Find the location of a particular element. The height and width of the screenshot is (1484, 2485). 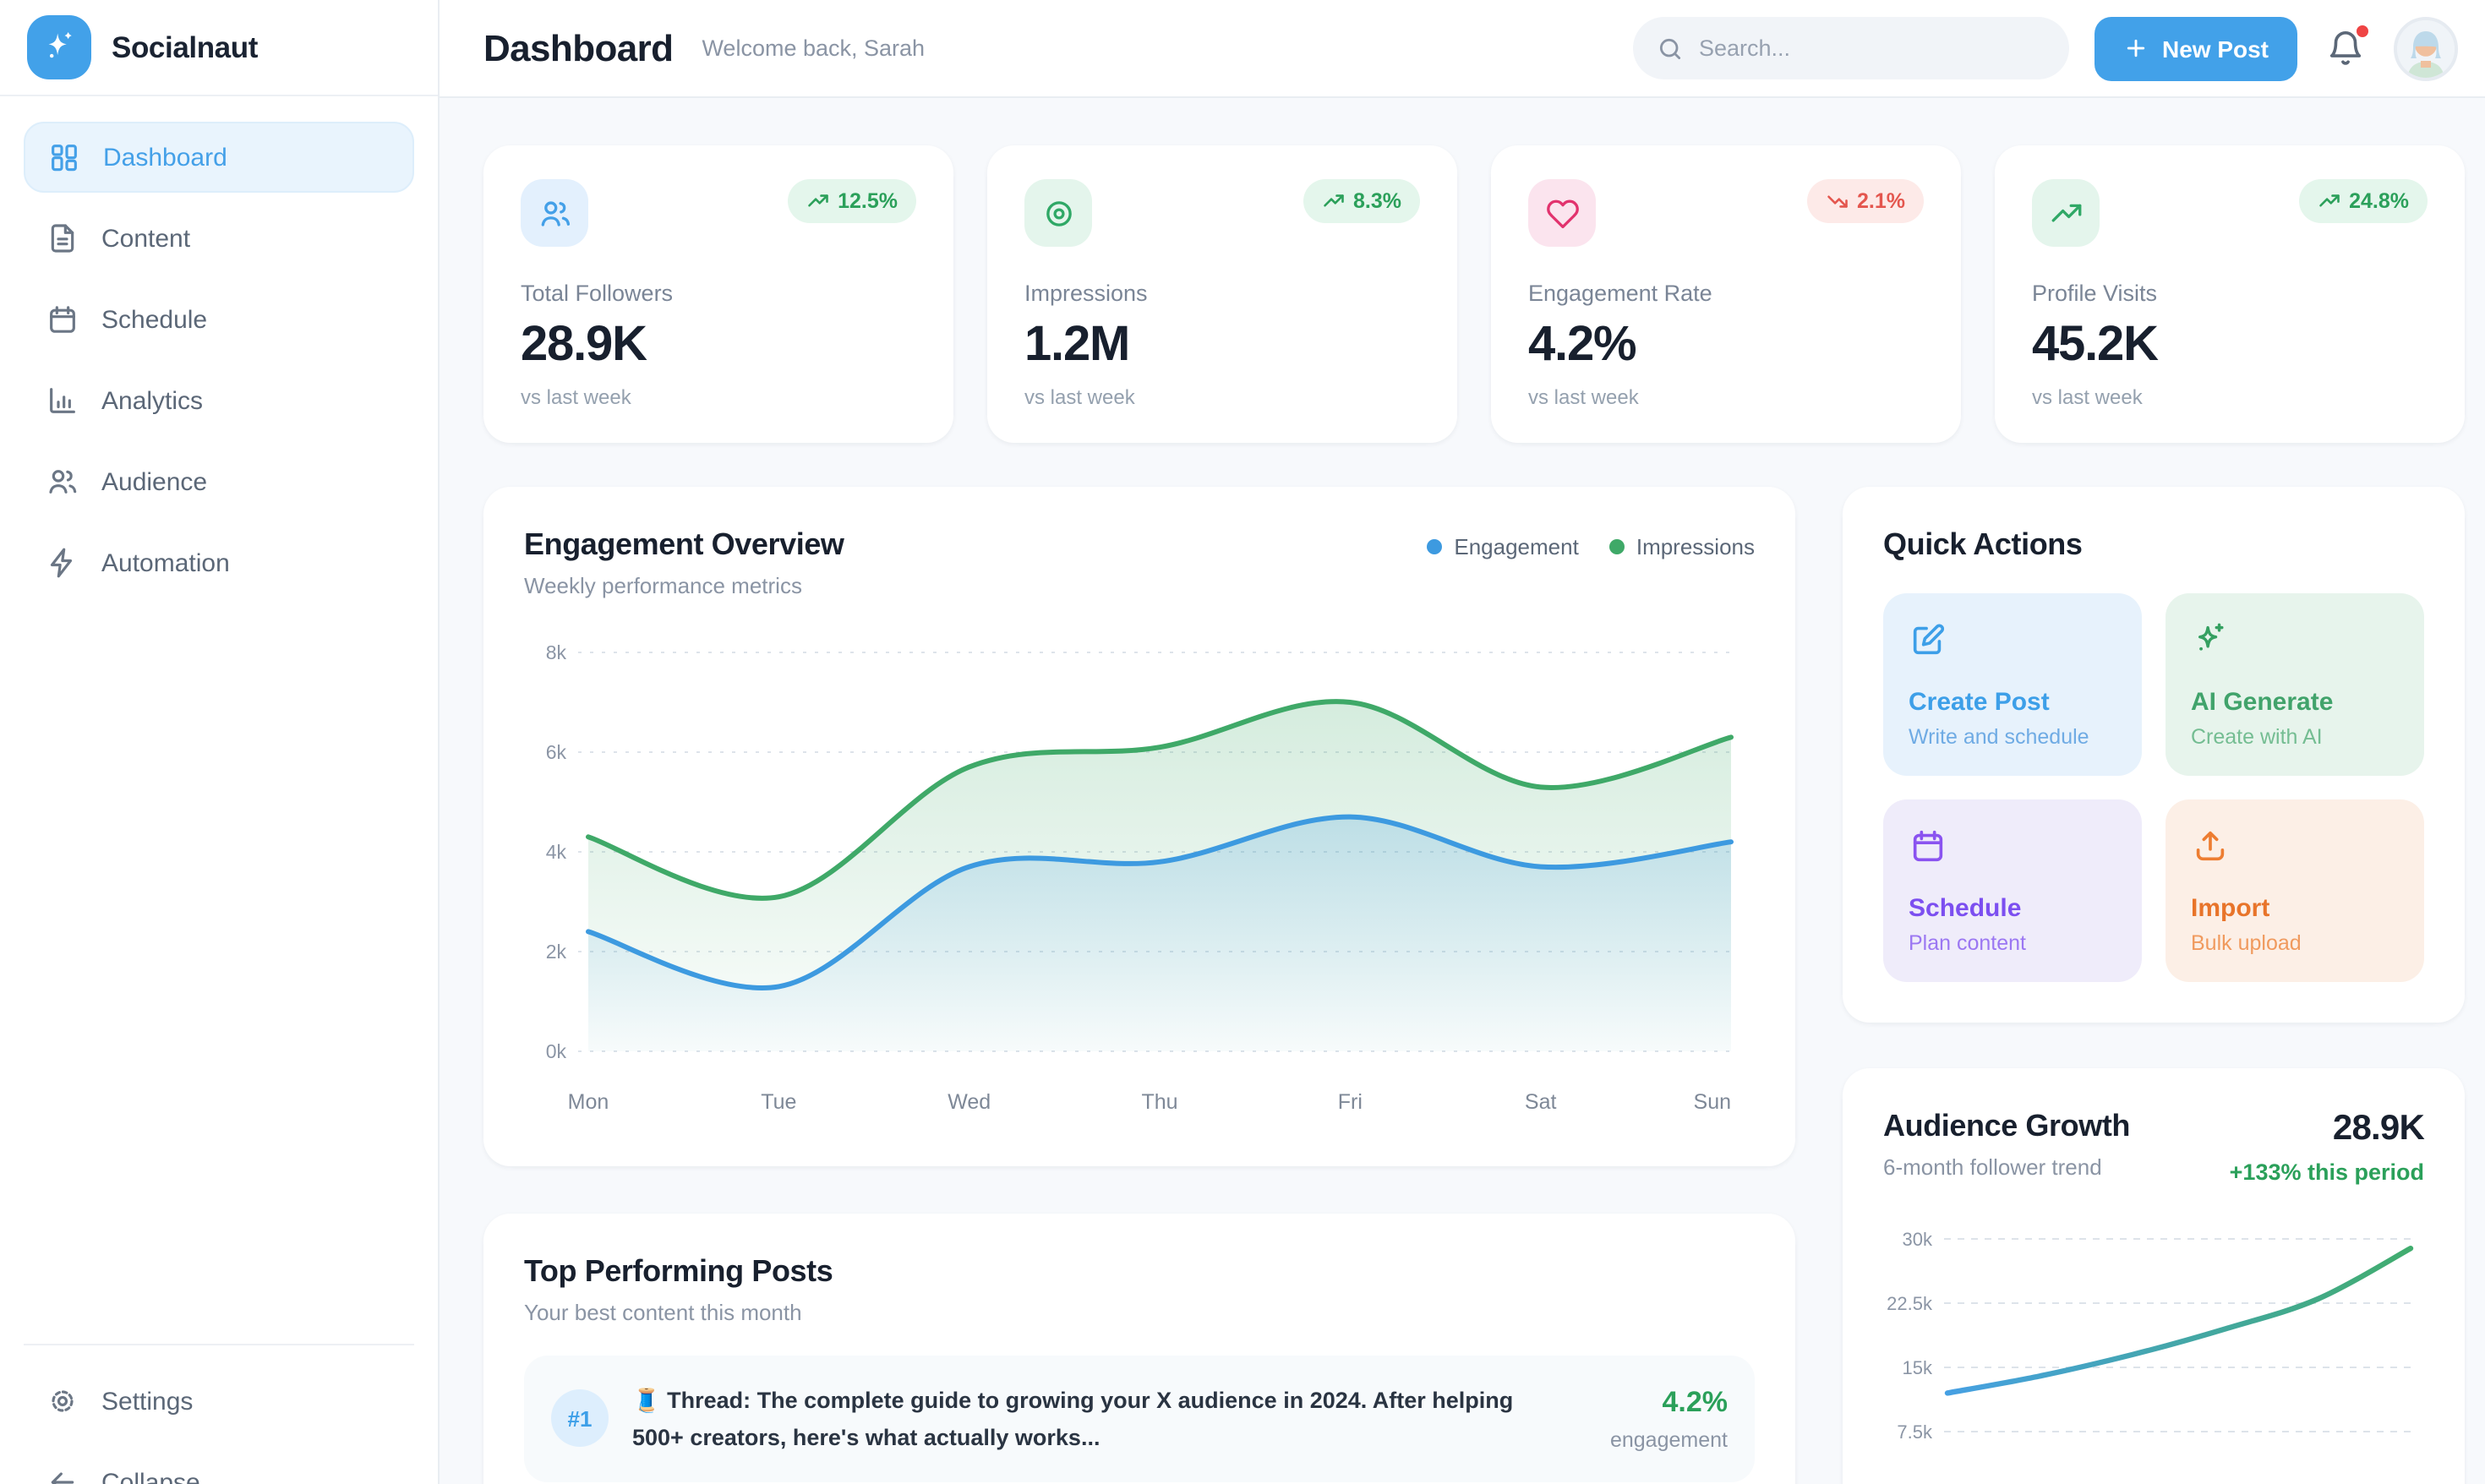

change-badge: 8.3% is located at coordinates (1361, 201).